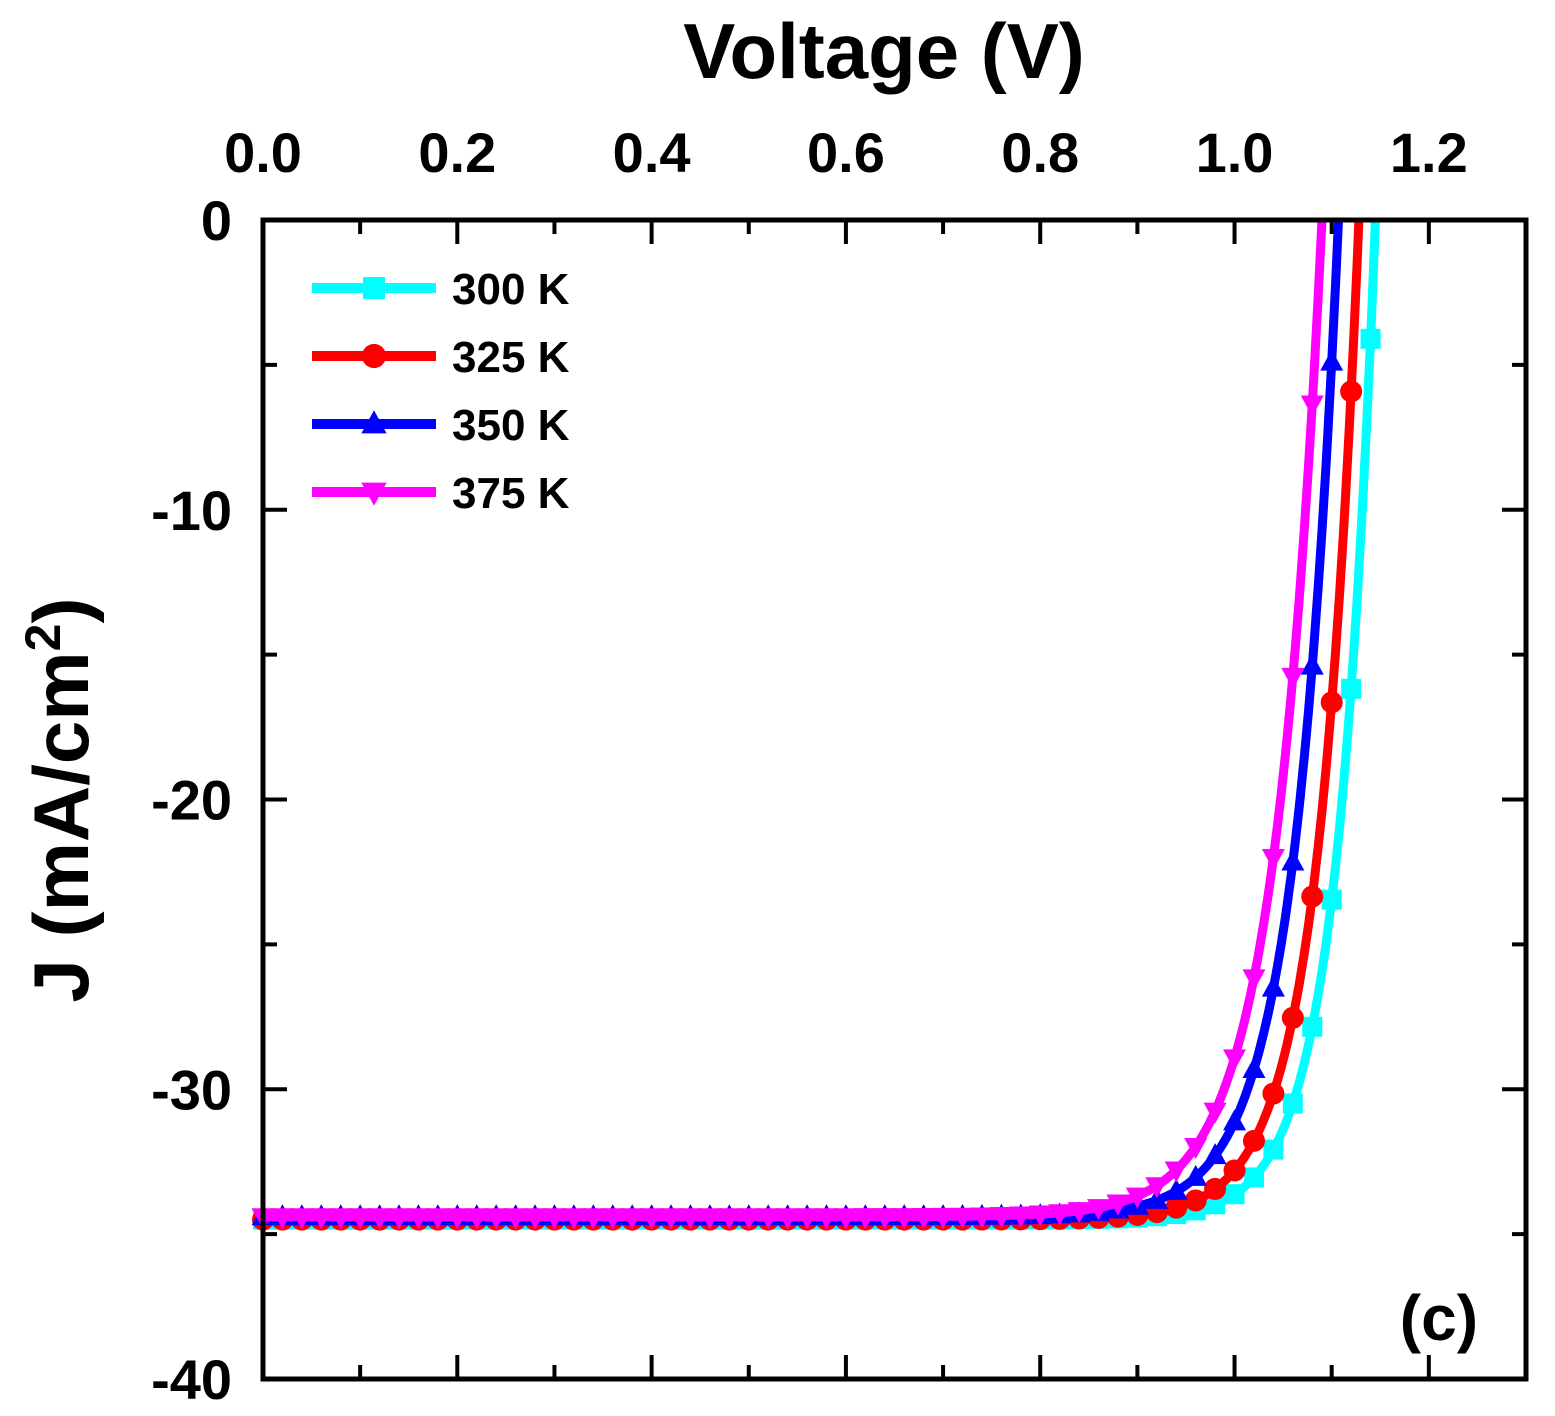  Describe the element at coordinates (191, 1089) in the screenshot. I see `y-tick-label: -30` at that location.